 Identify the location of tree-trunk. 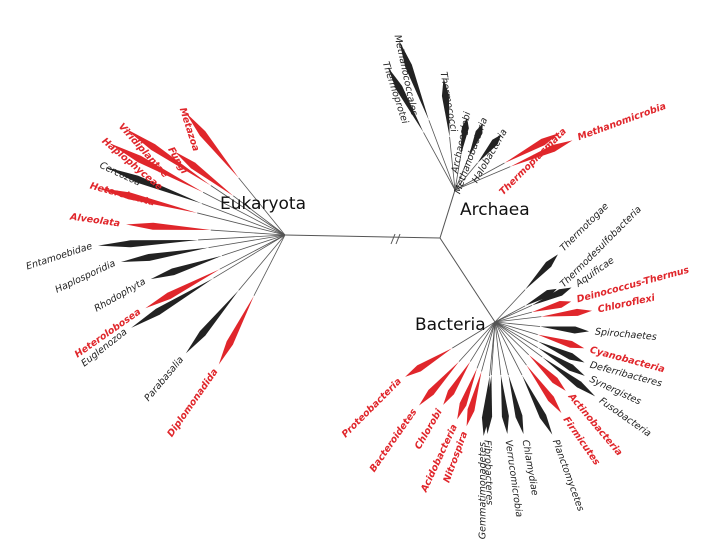
(390, 256).